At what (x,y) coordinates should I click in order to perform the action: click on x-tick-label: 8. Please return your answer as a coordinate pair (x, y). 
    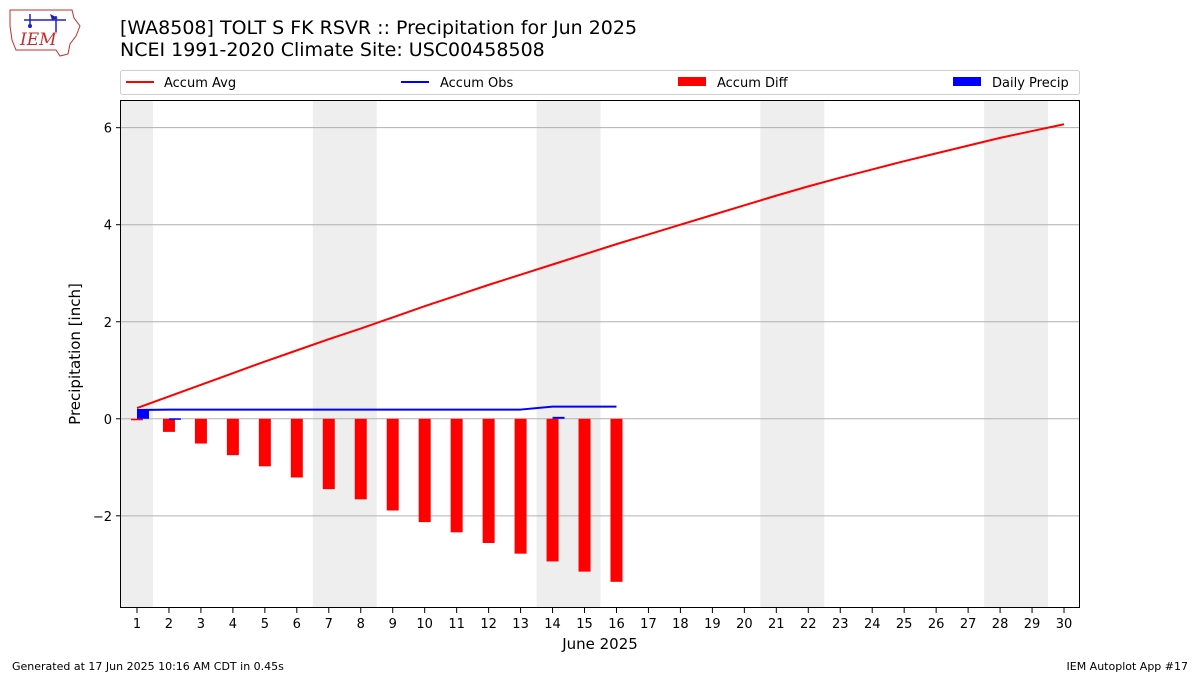
    Looking at the image, I should click on (361, 624).